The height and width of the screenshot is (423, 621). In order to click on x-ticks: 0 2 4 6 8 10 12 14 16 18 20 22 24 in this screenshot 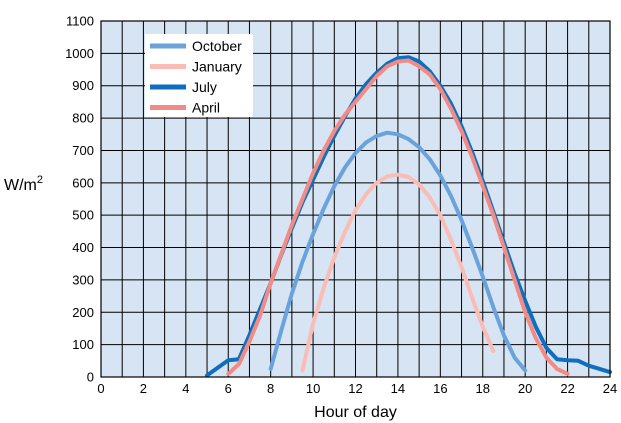, I will do `click(357, 388)`.